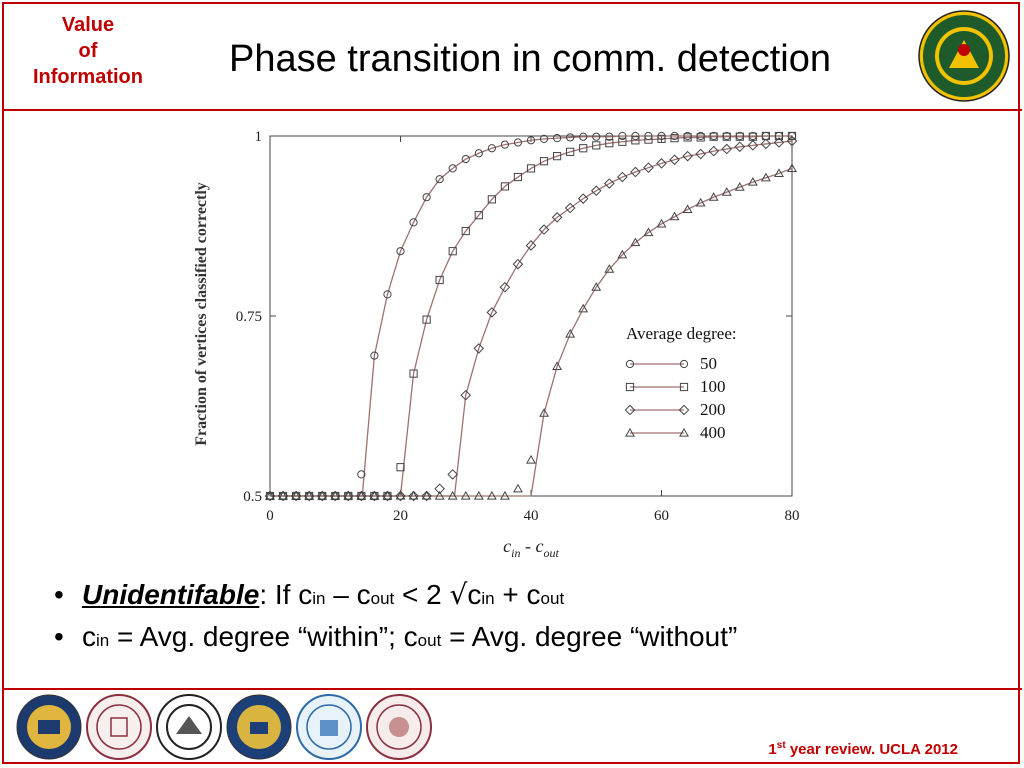 This screenshot has width=1024, height=768. I want to click on b1-text-4: c, so click(474, 594).